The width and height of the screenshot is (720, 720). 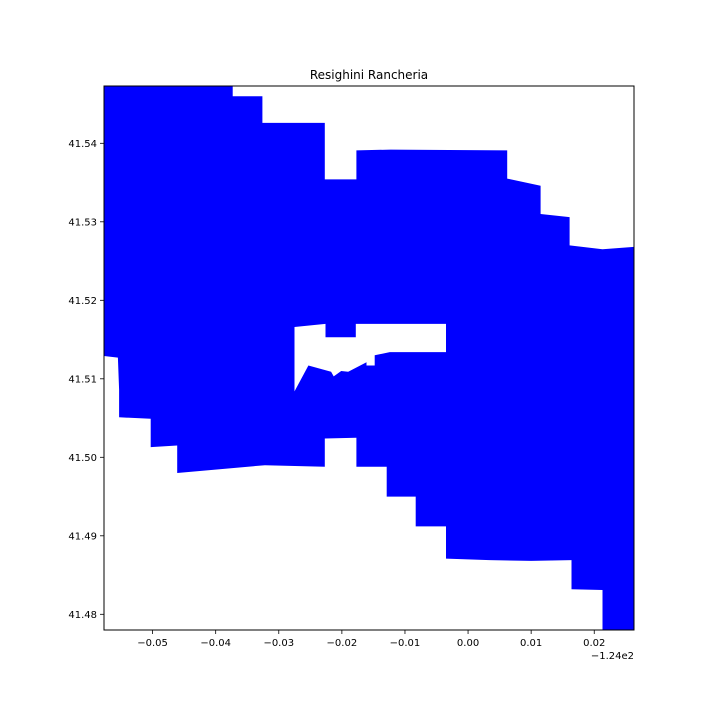 What do you see at coordinates (594, 643) in the screenshot?
I see `x-tick-label: 0.02` at bounding box center [594, 643].